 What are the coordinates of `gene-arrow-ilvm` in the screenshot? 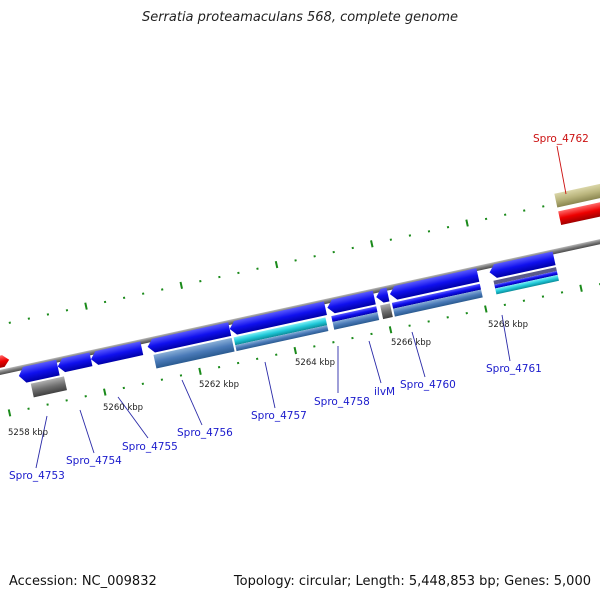 It's located at (383, 295).